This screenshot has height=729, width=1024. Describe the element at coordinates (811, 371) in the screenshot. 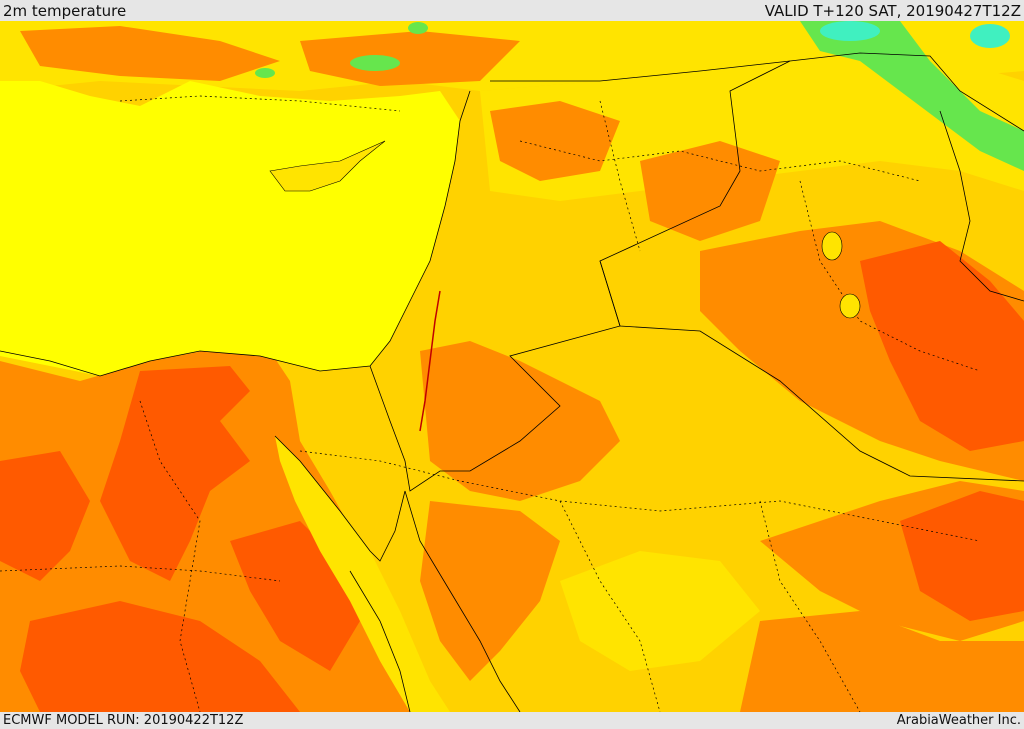

I see `iraq-saudi-border` at that location.